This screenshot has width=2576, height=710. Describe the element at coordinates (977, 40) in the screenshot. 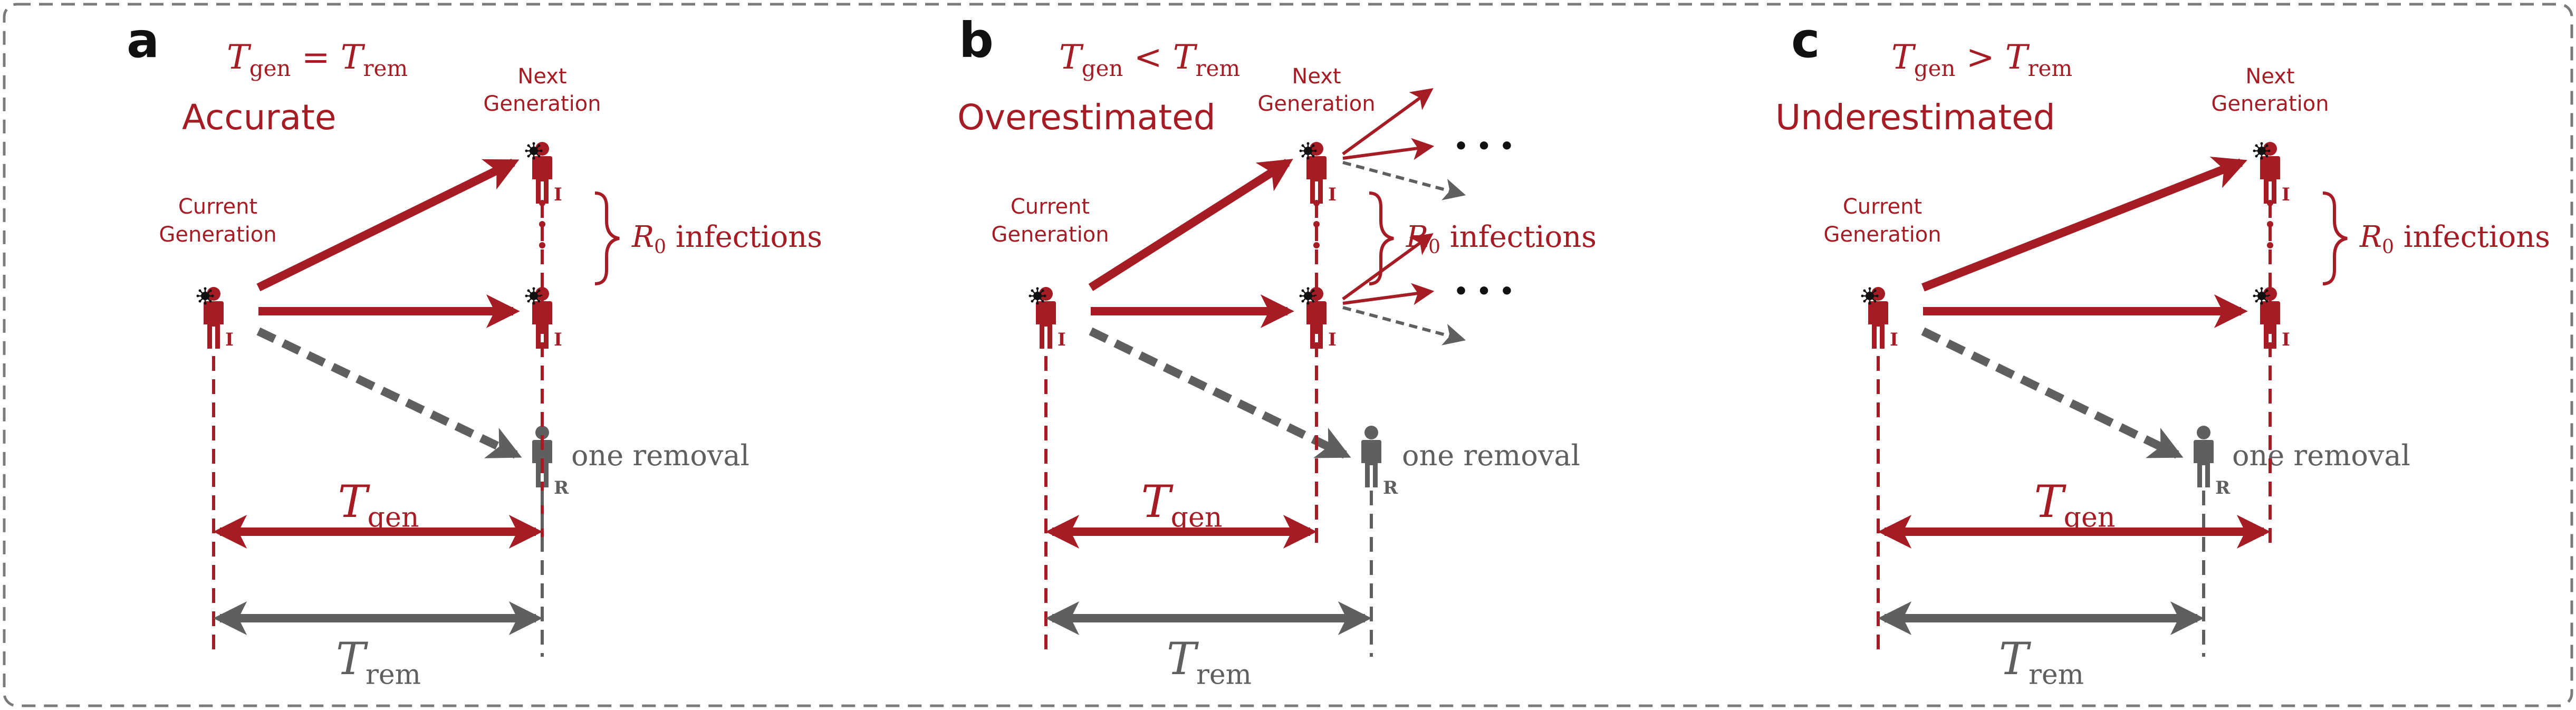

I see `panel-letter: b` at that location.